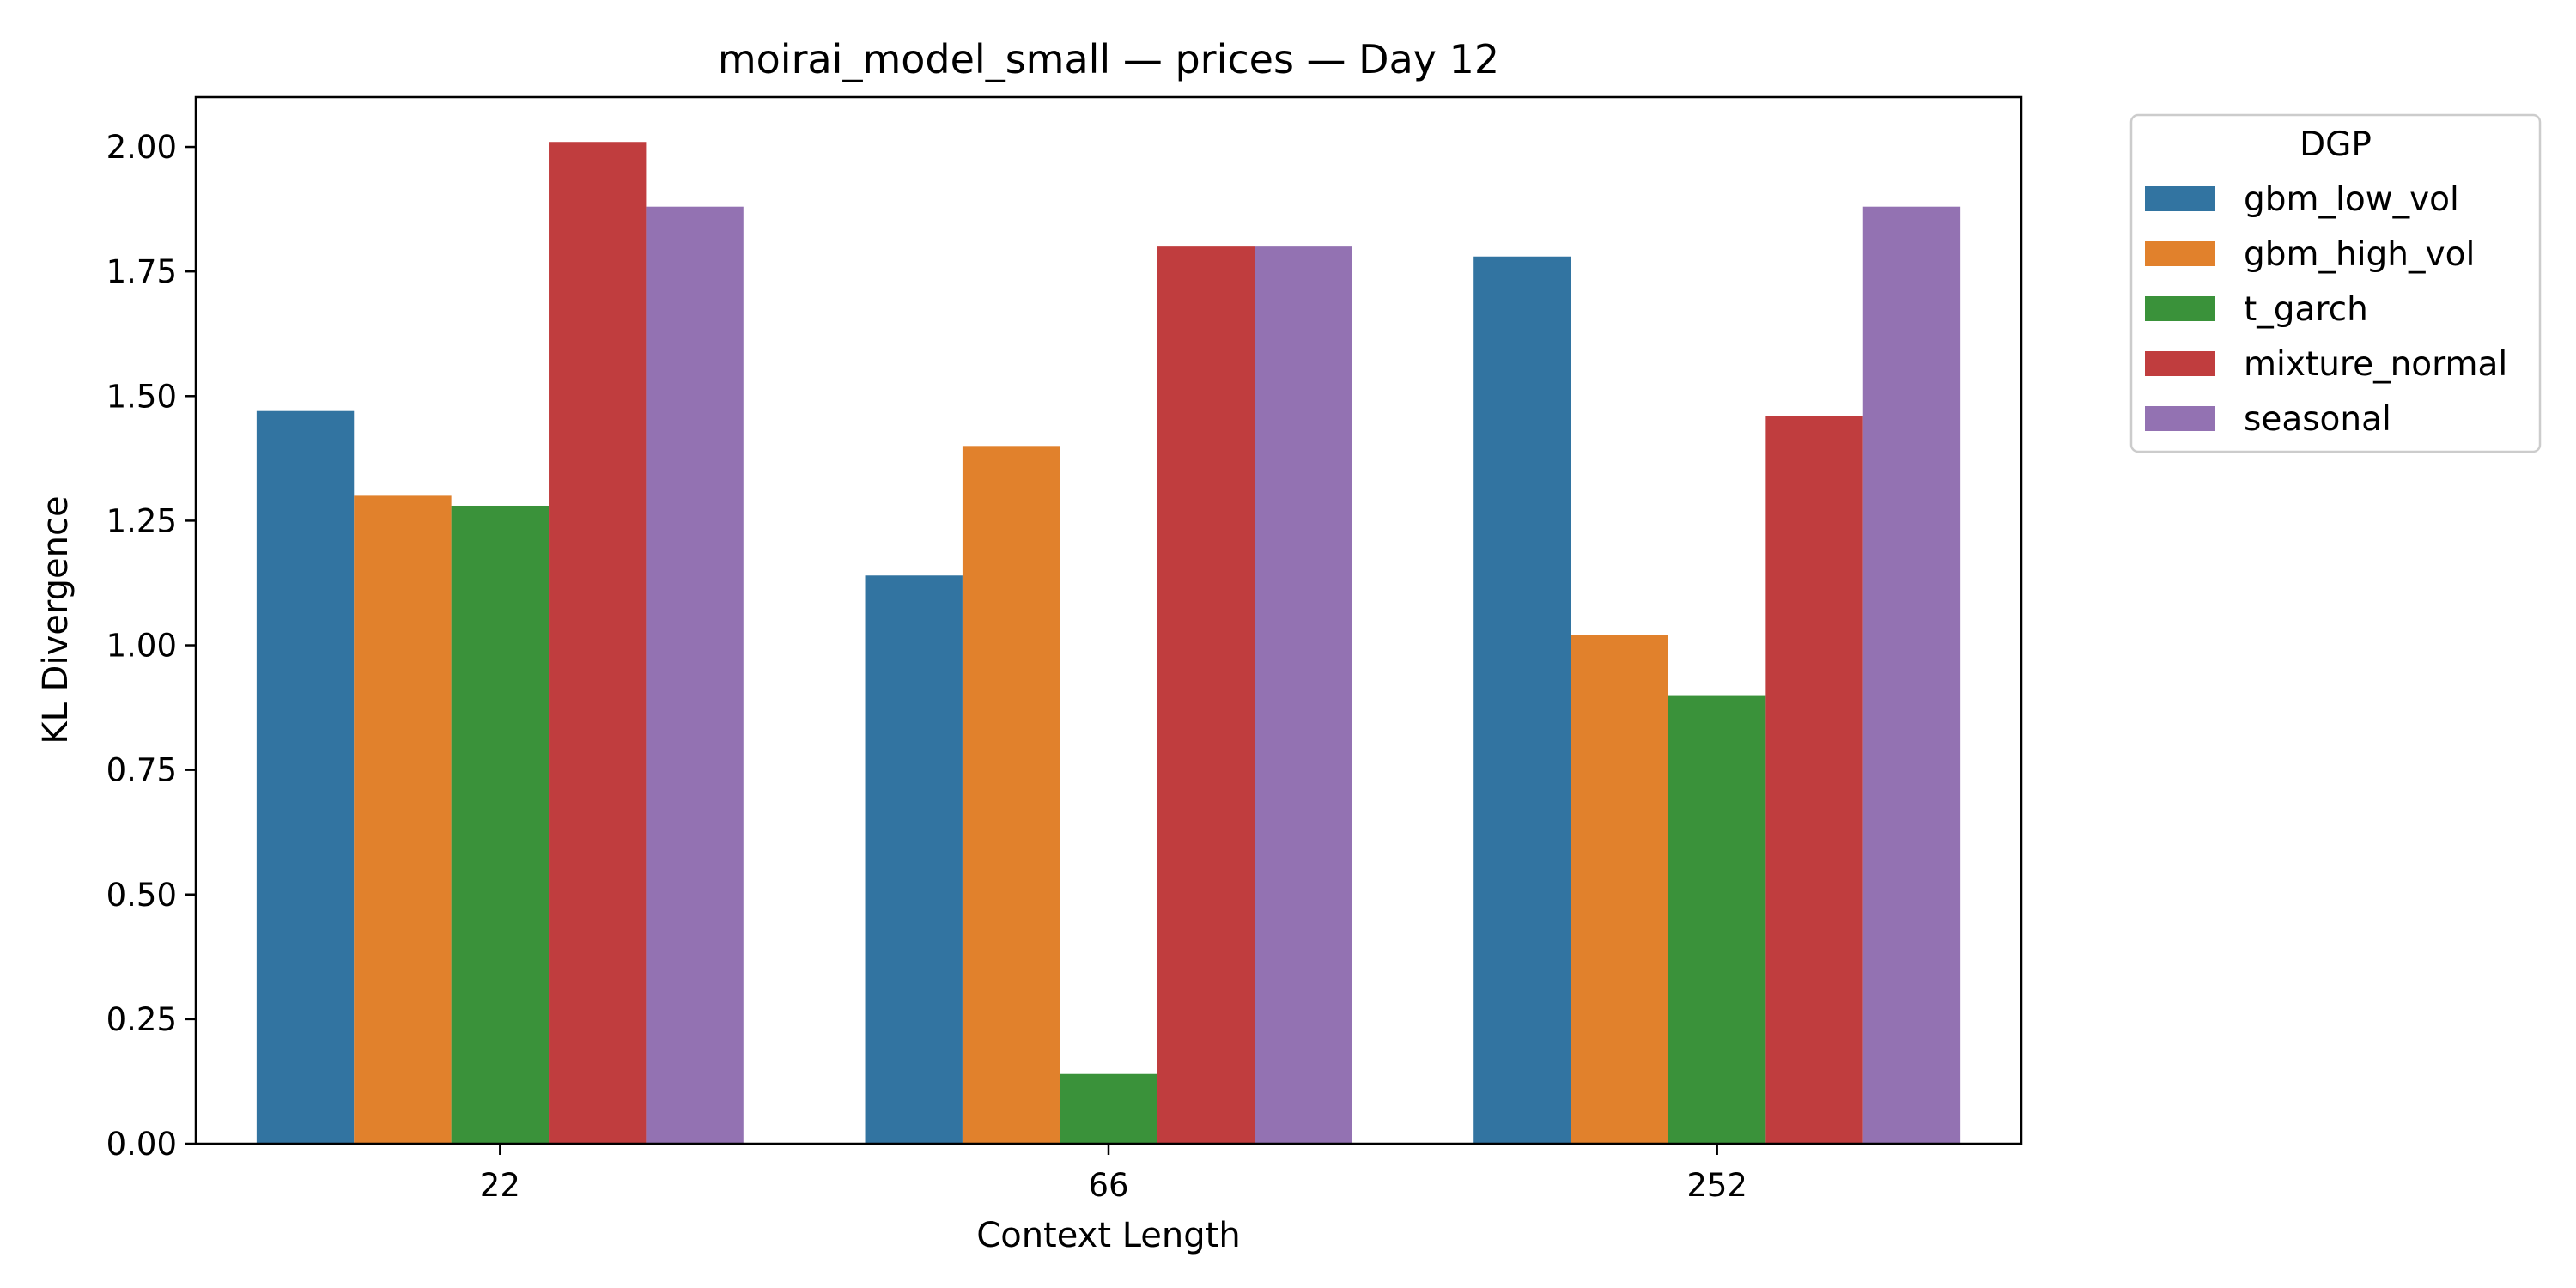 This screenshot has height=1288, width=2576. I want to click on x-tick-label: 252, so click(1716, 1185).